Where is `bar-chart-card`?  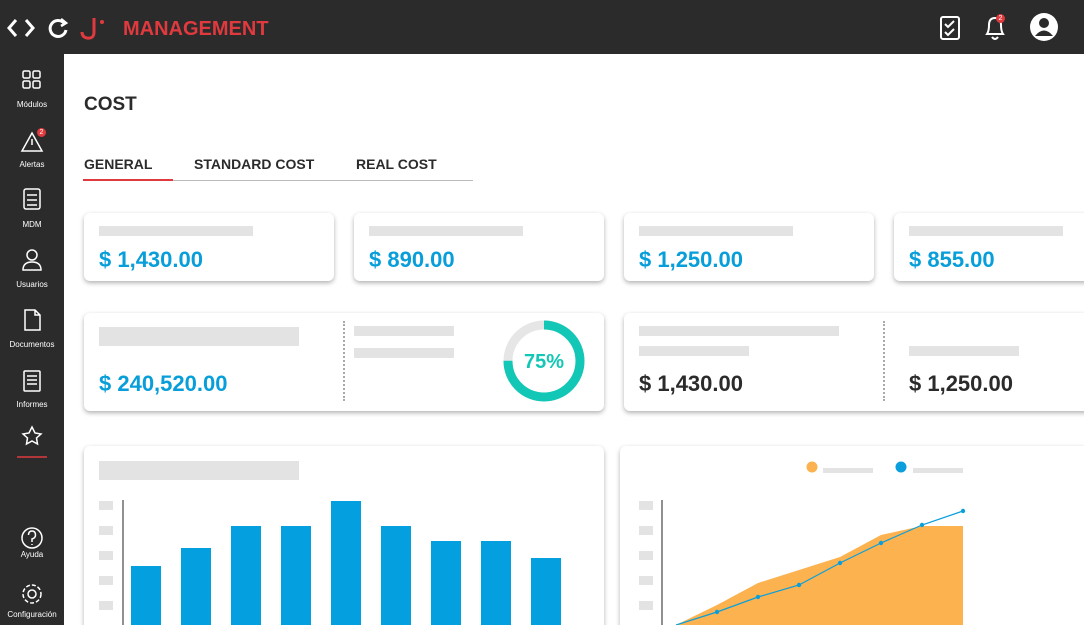
bar-chart-card is located at coordinates (344, 535).